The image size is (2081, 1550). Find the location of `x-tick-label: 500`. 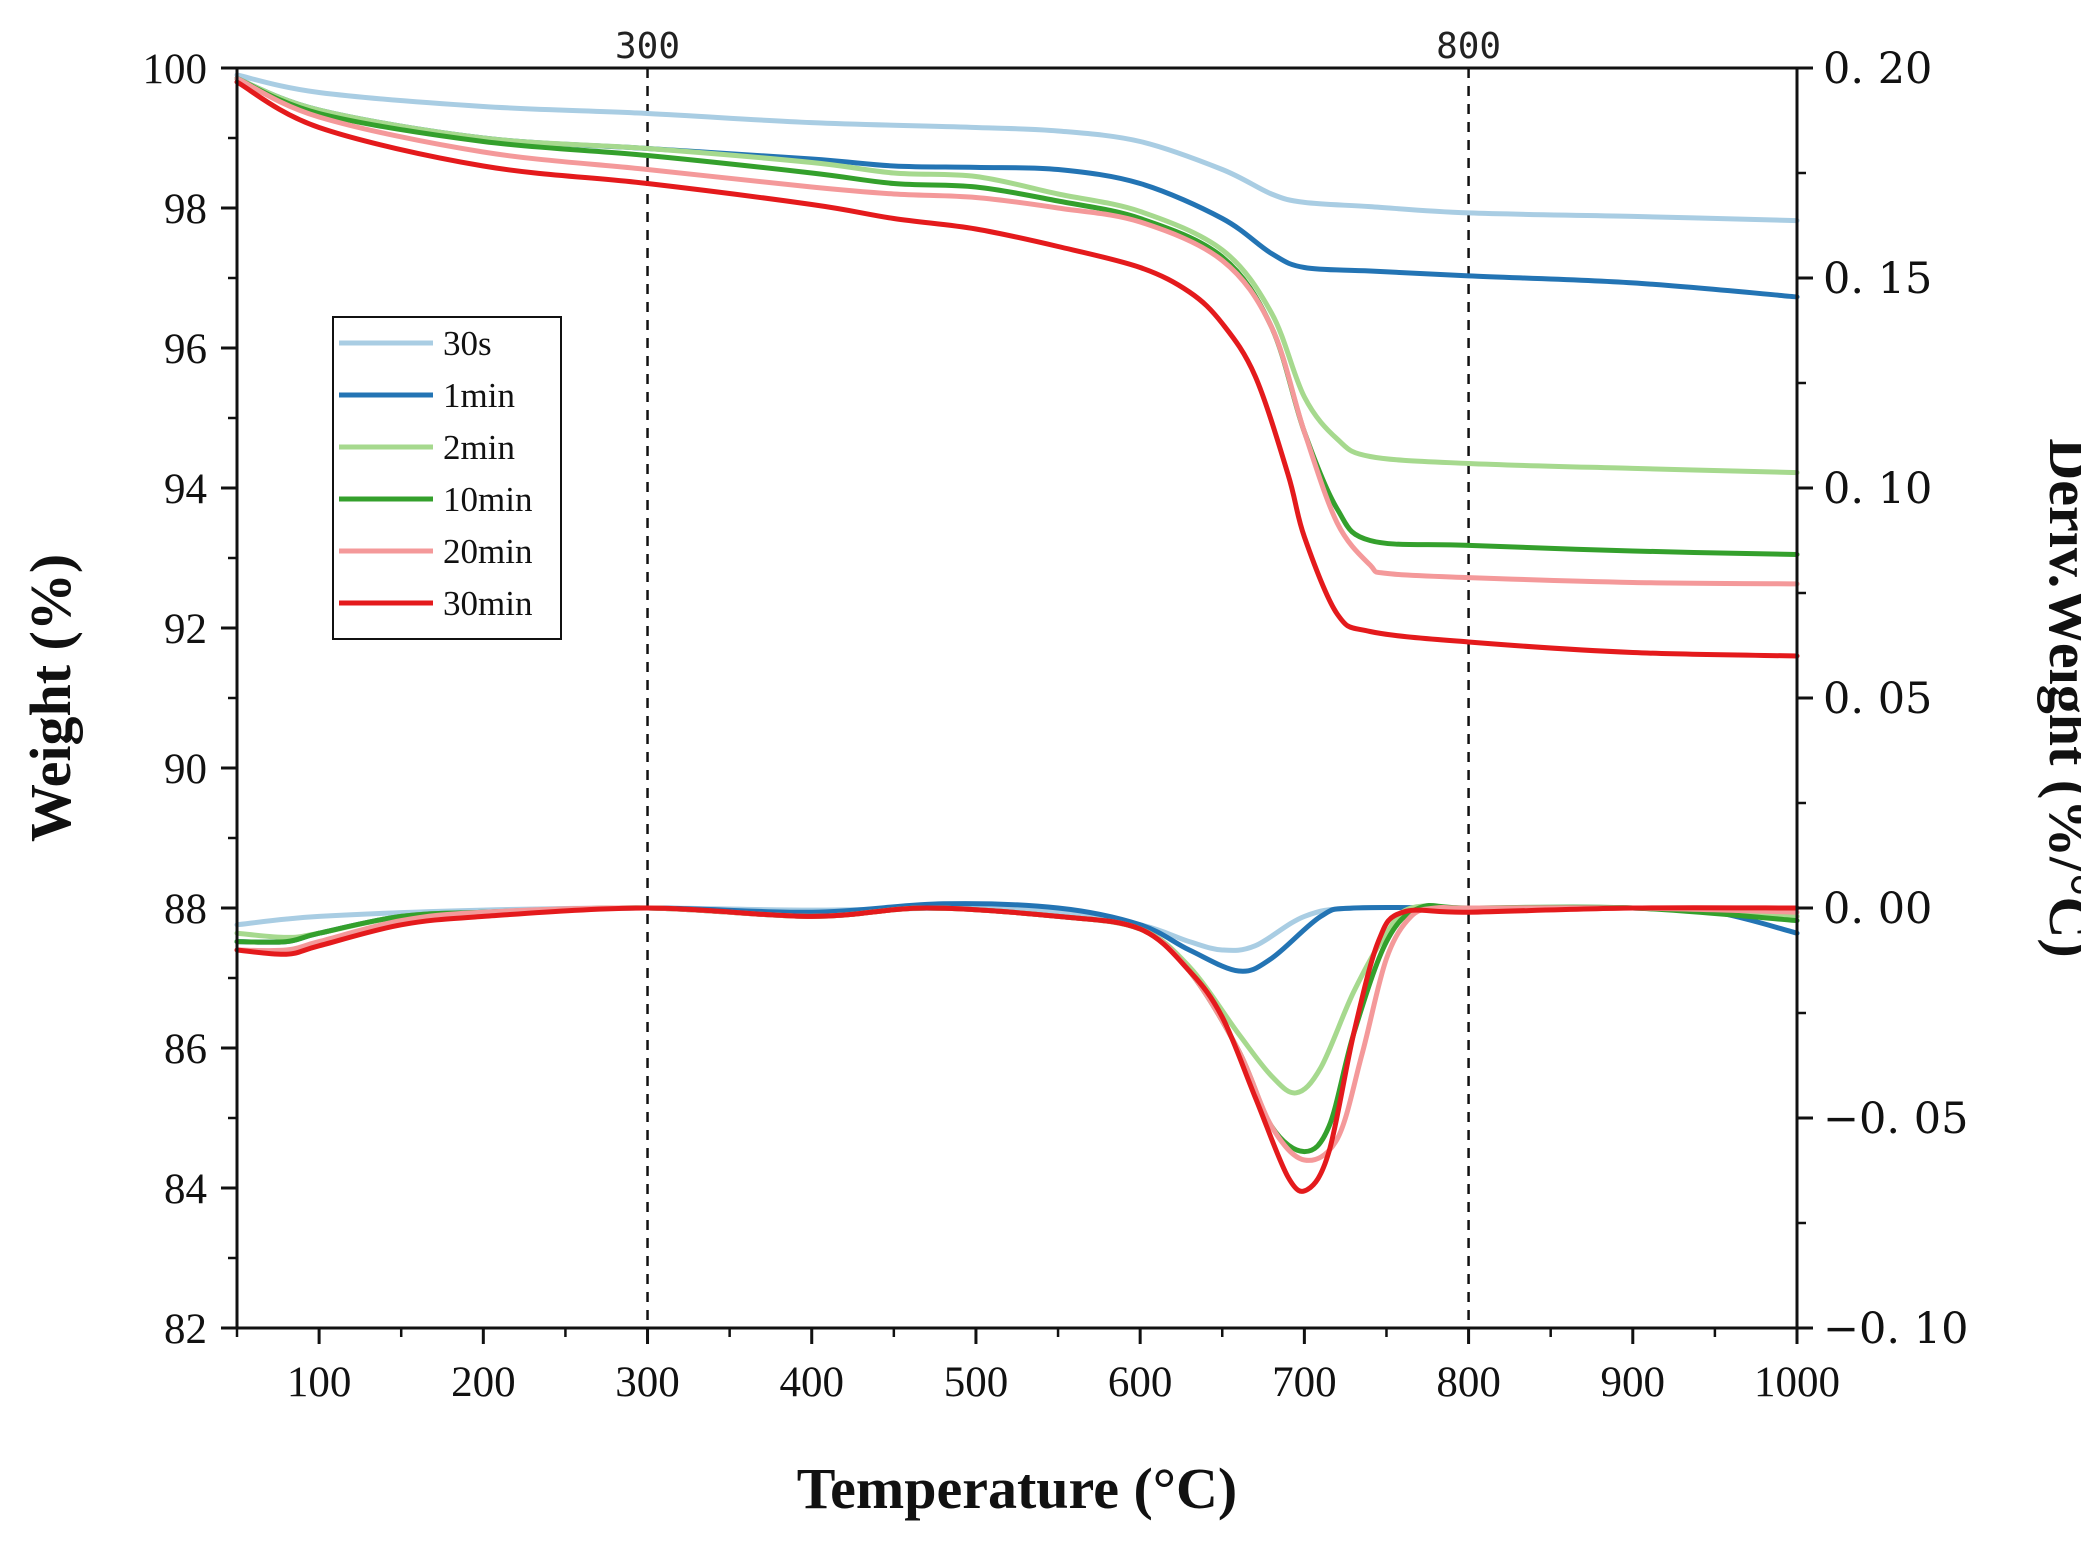

x-tick-label: 500 is located at coordinates (976, 1382).